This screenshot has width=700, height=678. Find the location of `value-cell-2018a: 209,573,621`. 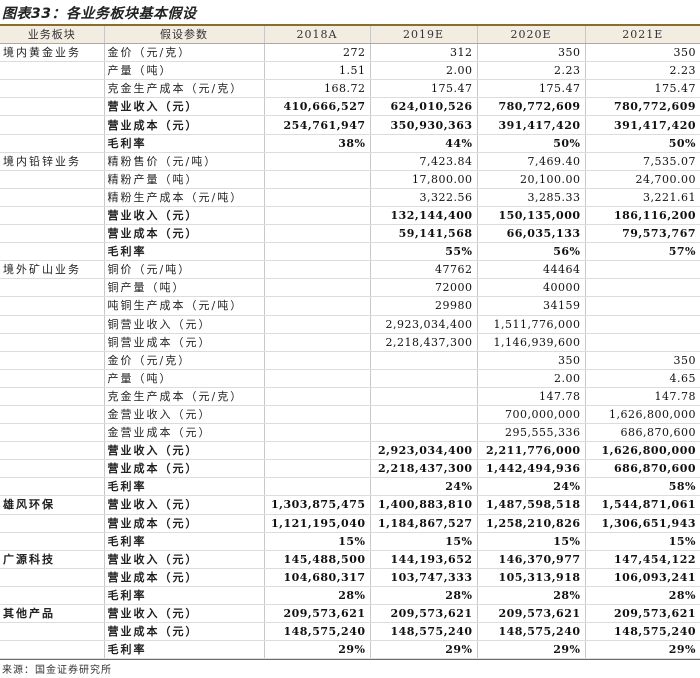

value-cell-2018a: 209,573,621 is located at coordinates (317, 613).